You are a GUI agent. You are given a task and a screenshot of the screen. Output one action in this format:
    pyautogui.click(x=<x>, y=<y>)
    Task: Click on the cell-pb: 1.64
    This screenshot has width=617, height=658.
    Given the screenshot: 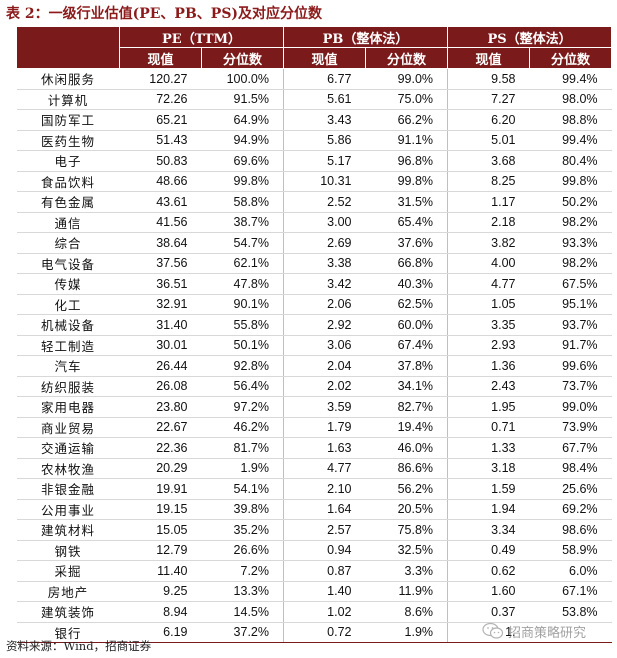 What is the action you would take?
    pyautogui.click(x=324, y=509)
    